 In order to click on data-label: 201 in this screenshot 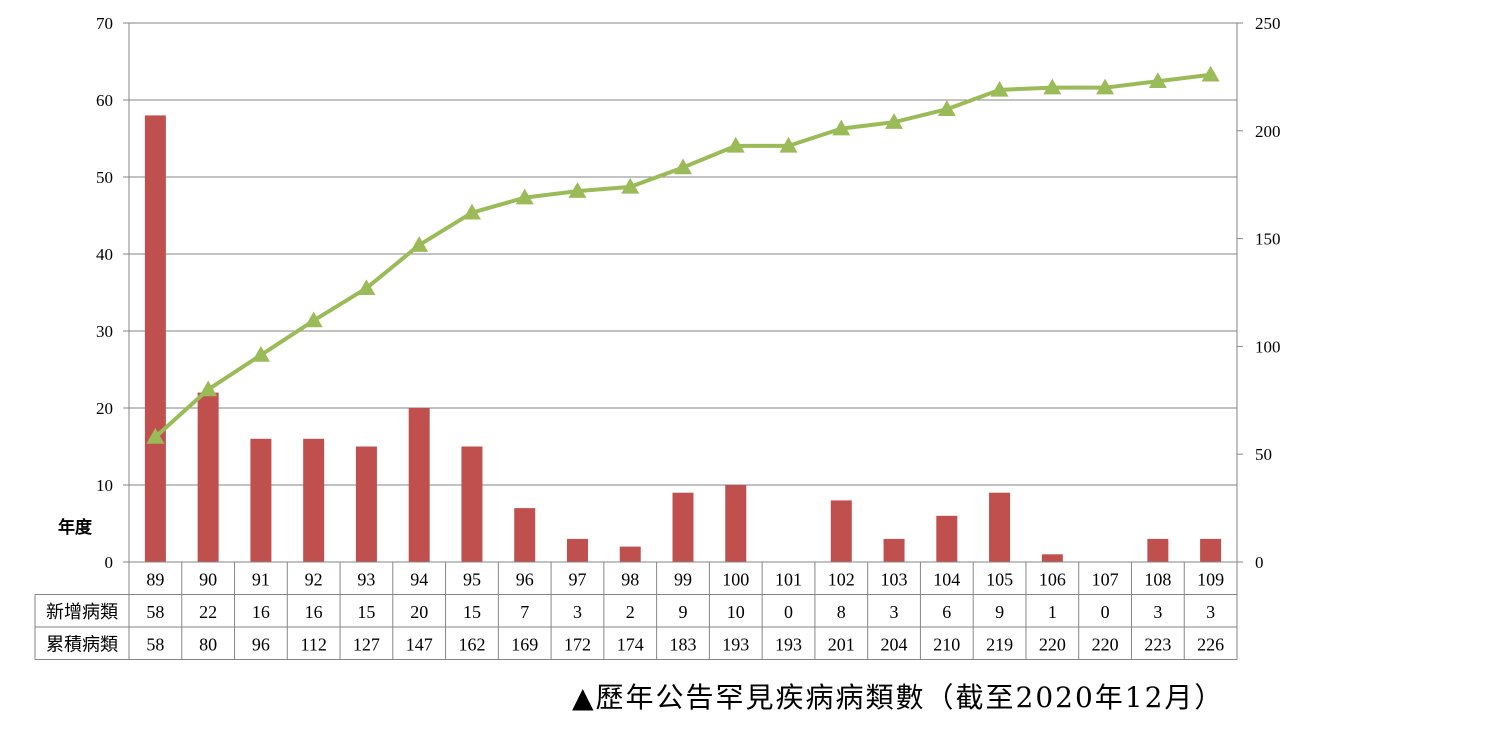, I will do `click(841, 644)`.